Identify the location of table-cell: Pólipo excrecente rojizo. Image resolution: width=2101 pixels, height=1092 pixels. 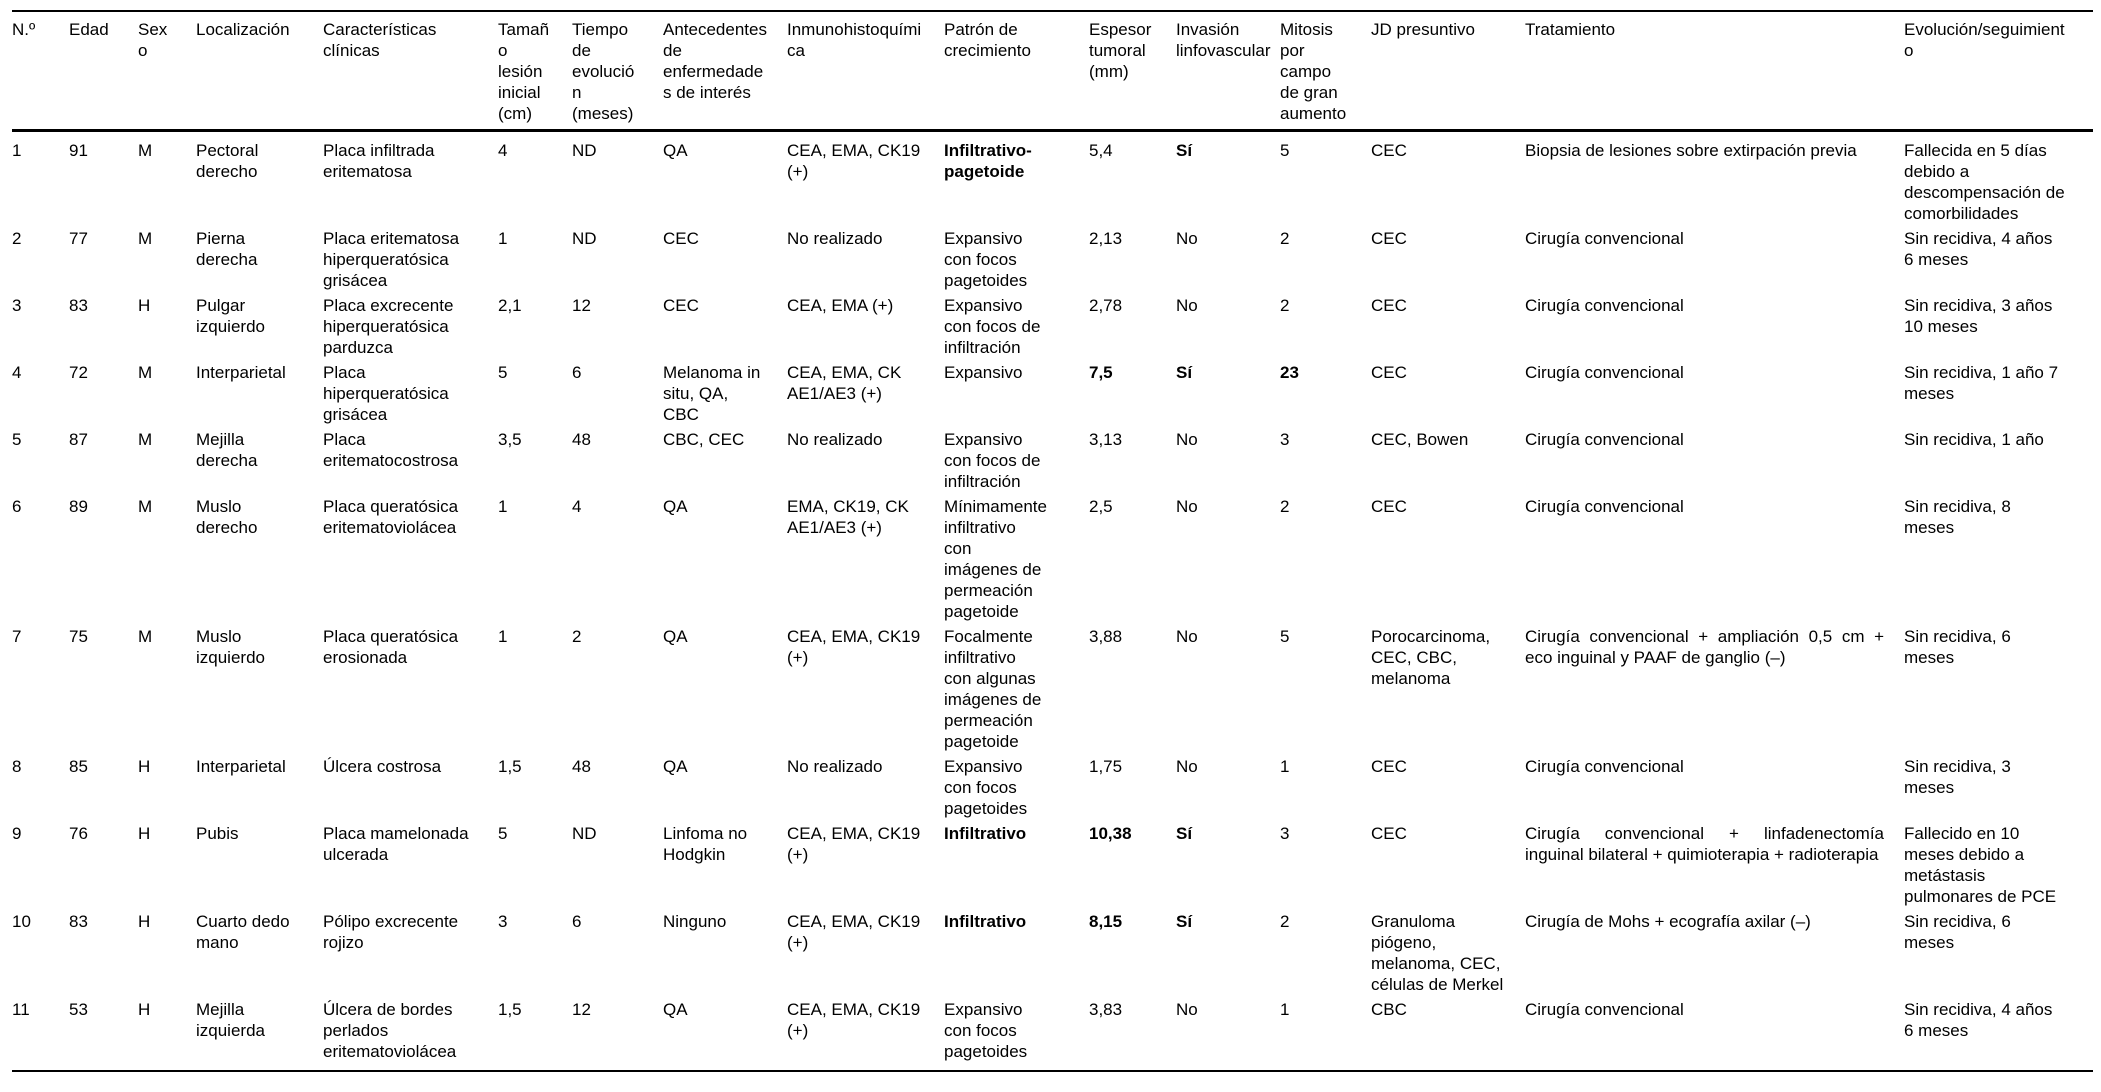
(391, 932).